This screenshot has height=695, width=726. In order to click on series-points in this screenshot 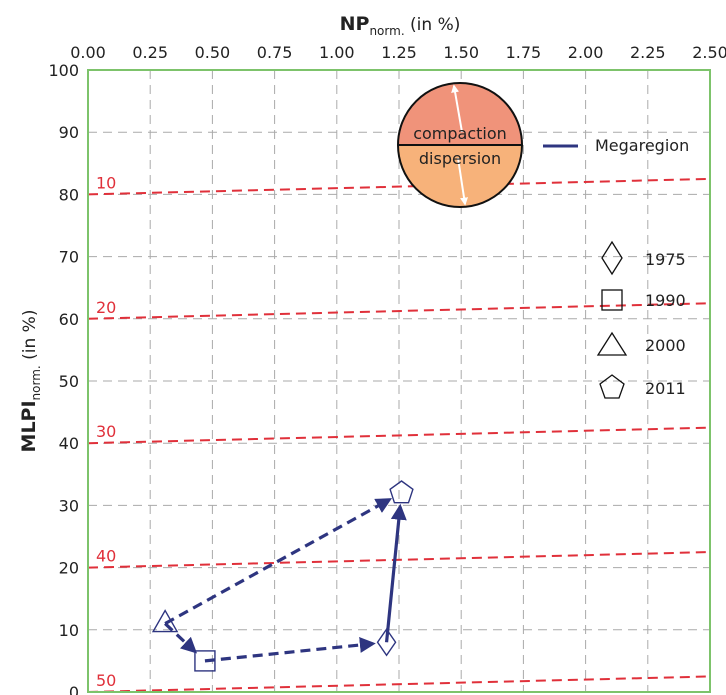, I will do `click(282, 576)`.